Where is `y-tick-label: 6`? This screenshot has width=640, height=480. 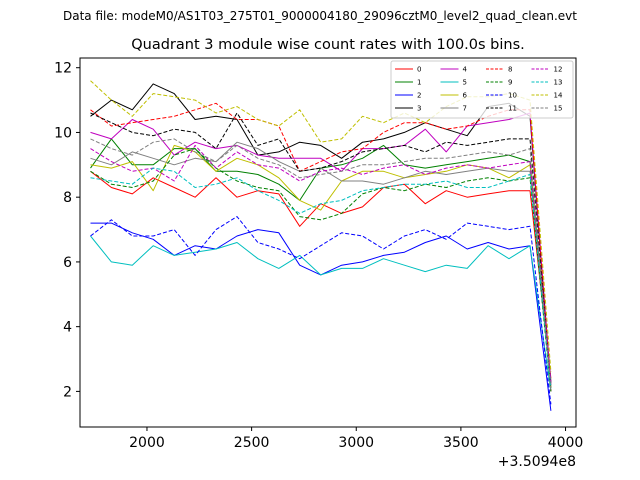
y-tick-label: 6 is located at coordinates (67, 263).